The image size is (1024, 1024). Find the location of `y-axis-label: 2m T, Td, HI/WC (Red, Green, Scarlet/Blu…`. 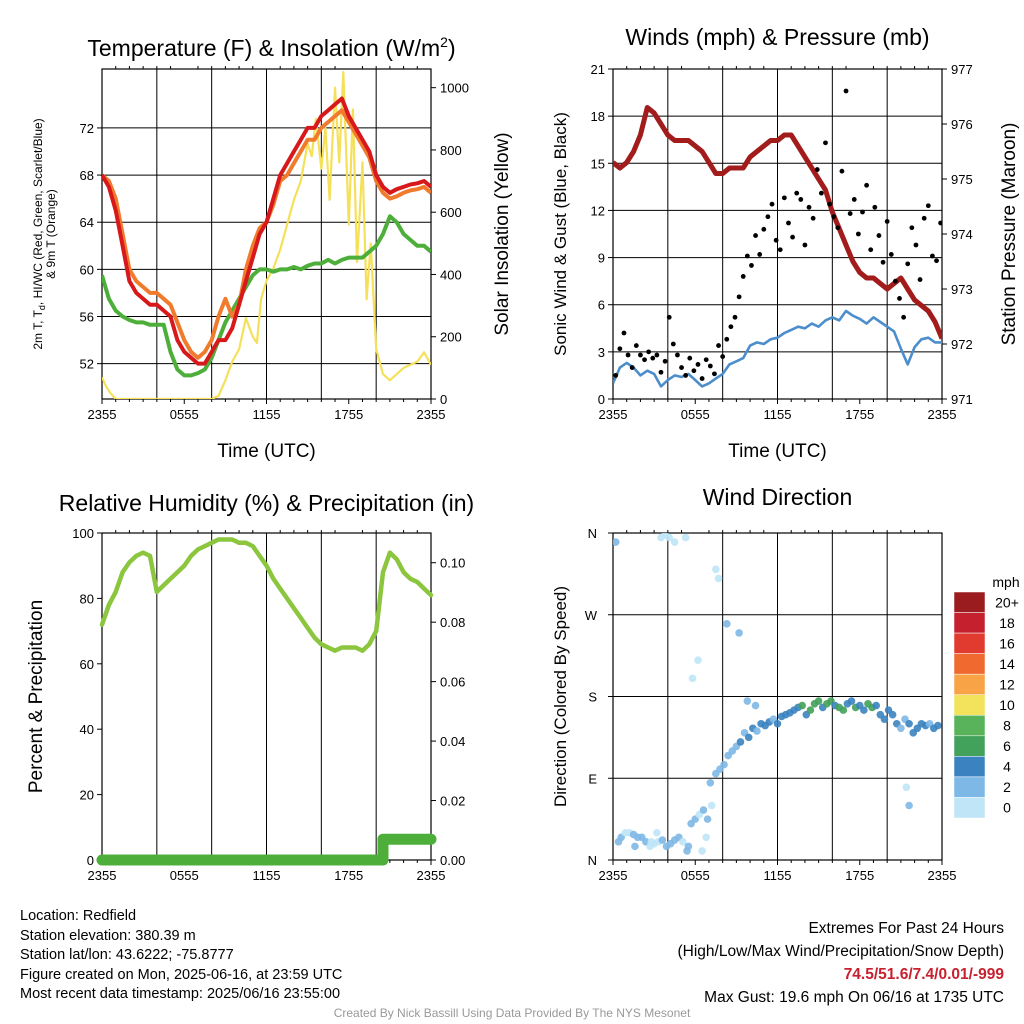

y-axis-label: 2m T, Td, HI/WC (Red, Green, Scarlet/Blu… is located at coordinates (44, 233).